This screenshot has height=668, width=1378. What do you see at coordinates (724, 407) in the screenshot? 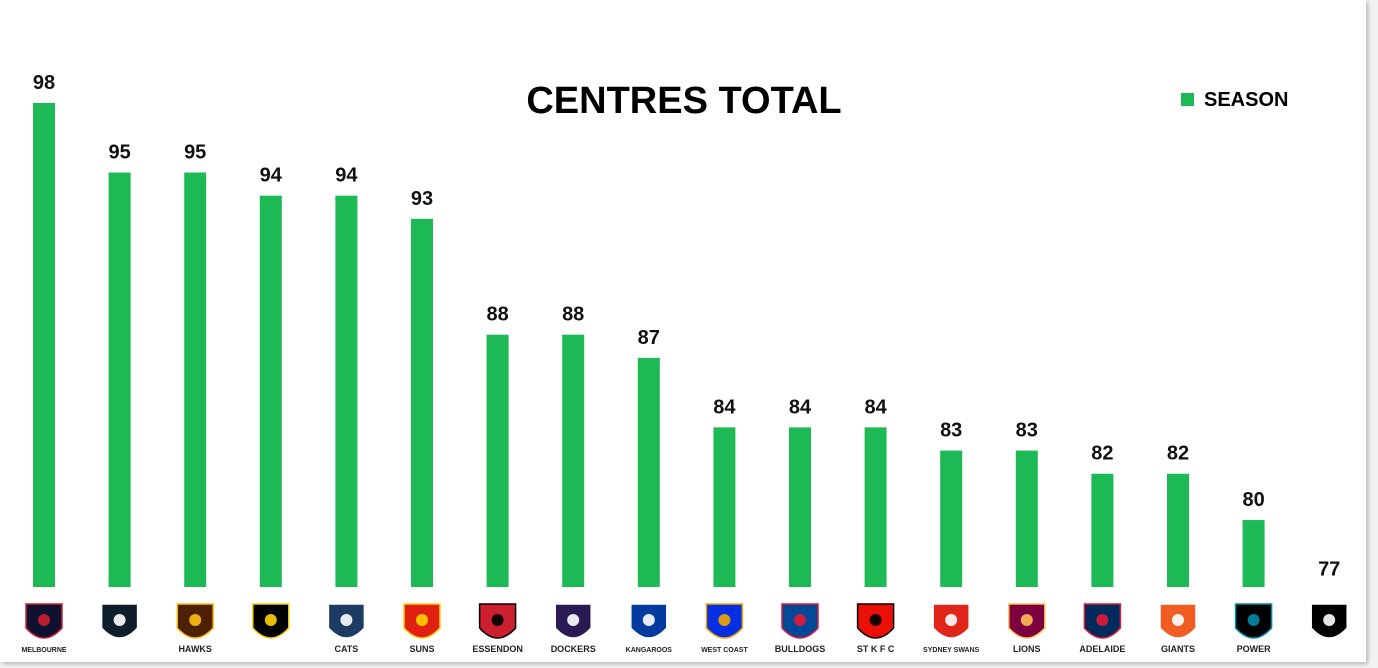
I see `data-label-west-coast: 84` at bounding box center [724, 407].